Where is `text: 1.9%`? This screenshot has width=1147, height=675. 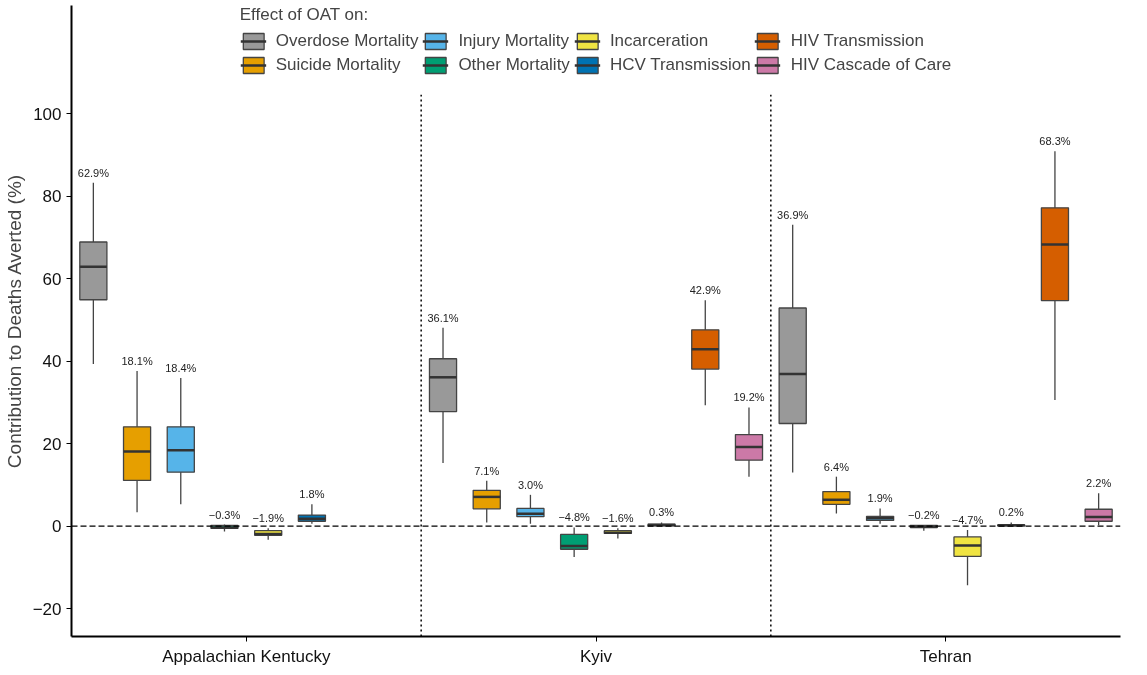
text: 1.9% is located at coordinates (880, 498).